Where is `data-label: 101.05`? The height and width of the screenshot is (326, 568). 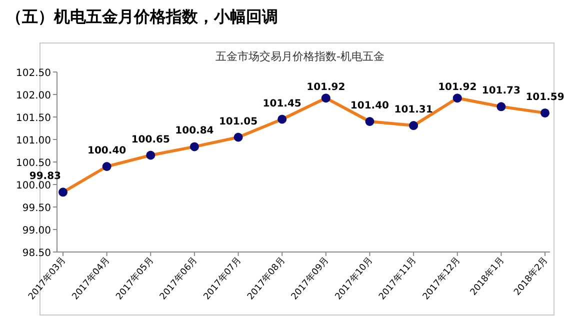
data-label: 101.05 is located at coordinates (238, 122).